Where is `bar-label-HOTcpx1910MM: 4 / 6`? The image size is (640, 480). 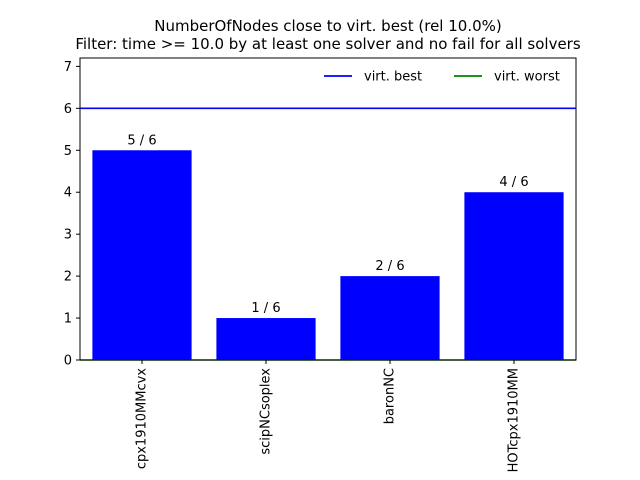 bar-label-HOTcpx1910MM: 4 / 6 is located at coordinates (513, 182).